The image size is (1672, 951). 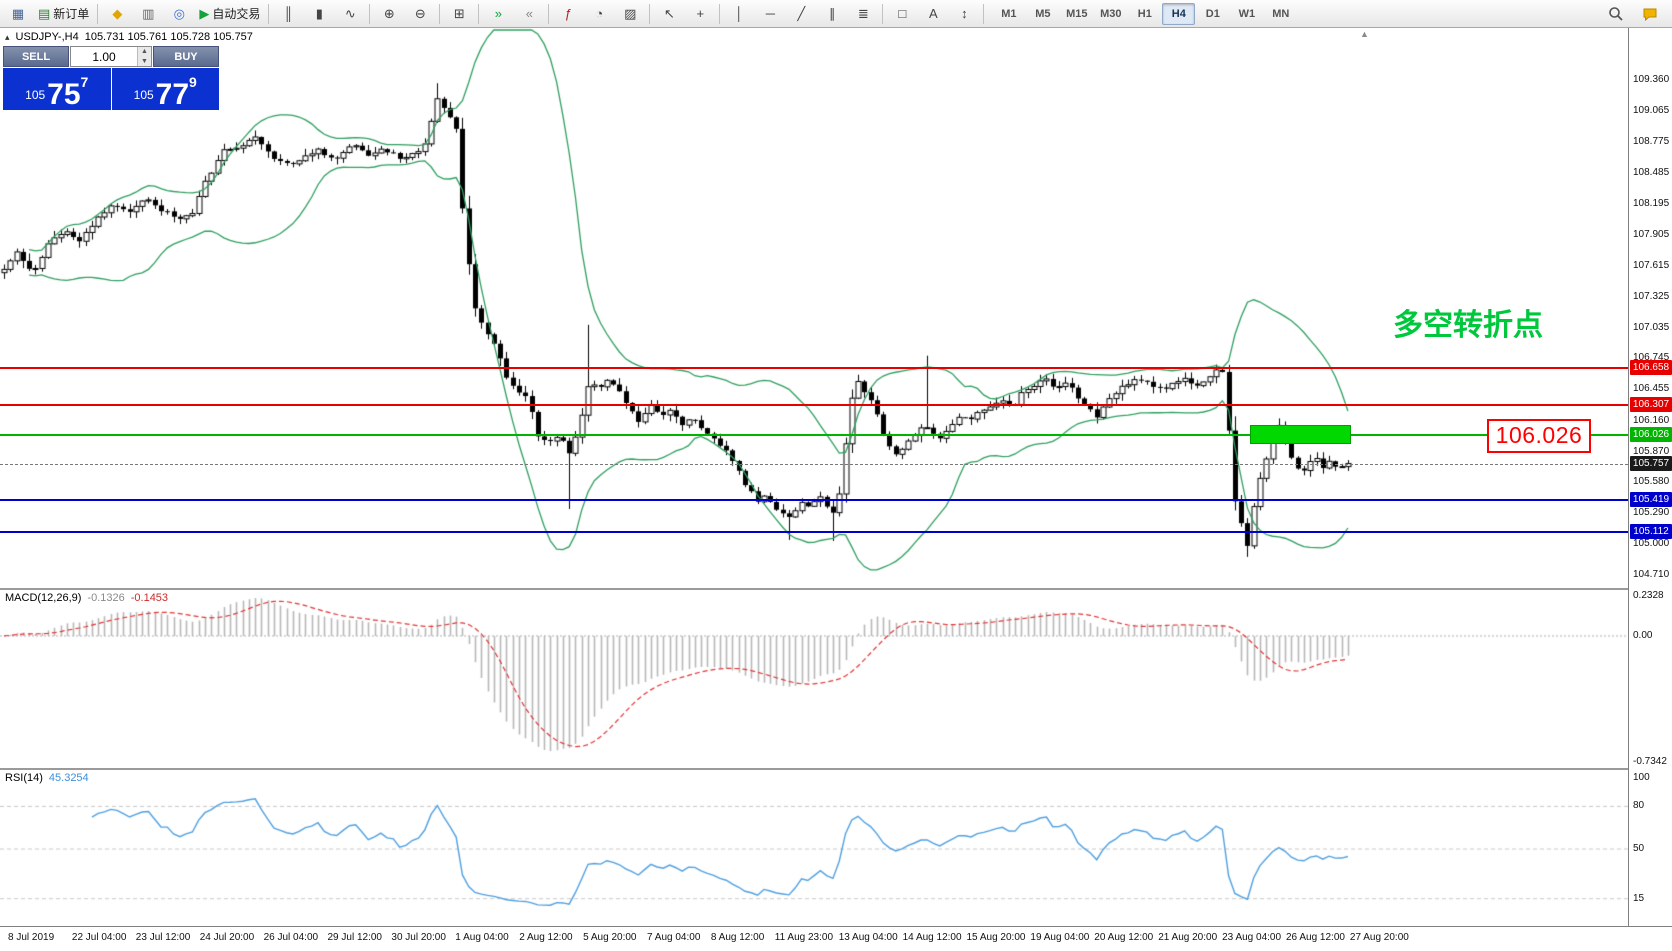 What do you see at coordinates (700, 14) in the screenshot?
I see `crosshair-button: +` at bounding box center [700, 14].